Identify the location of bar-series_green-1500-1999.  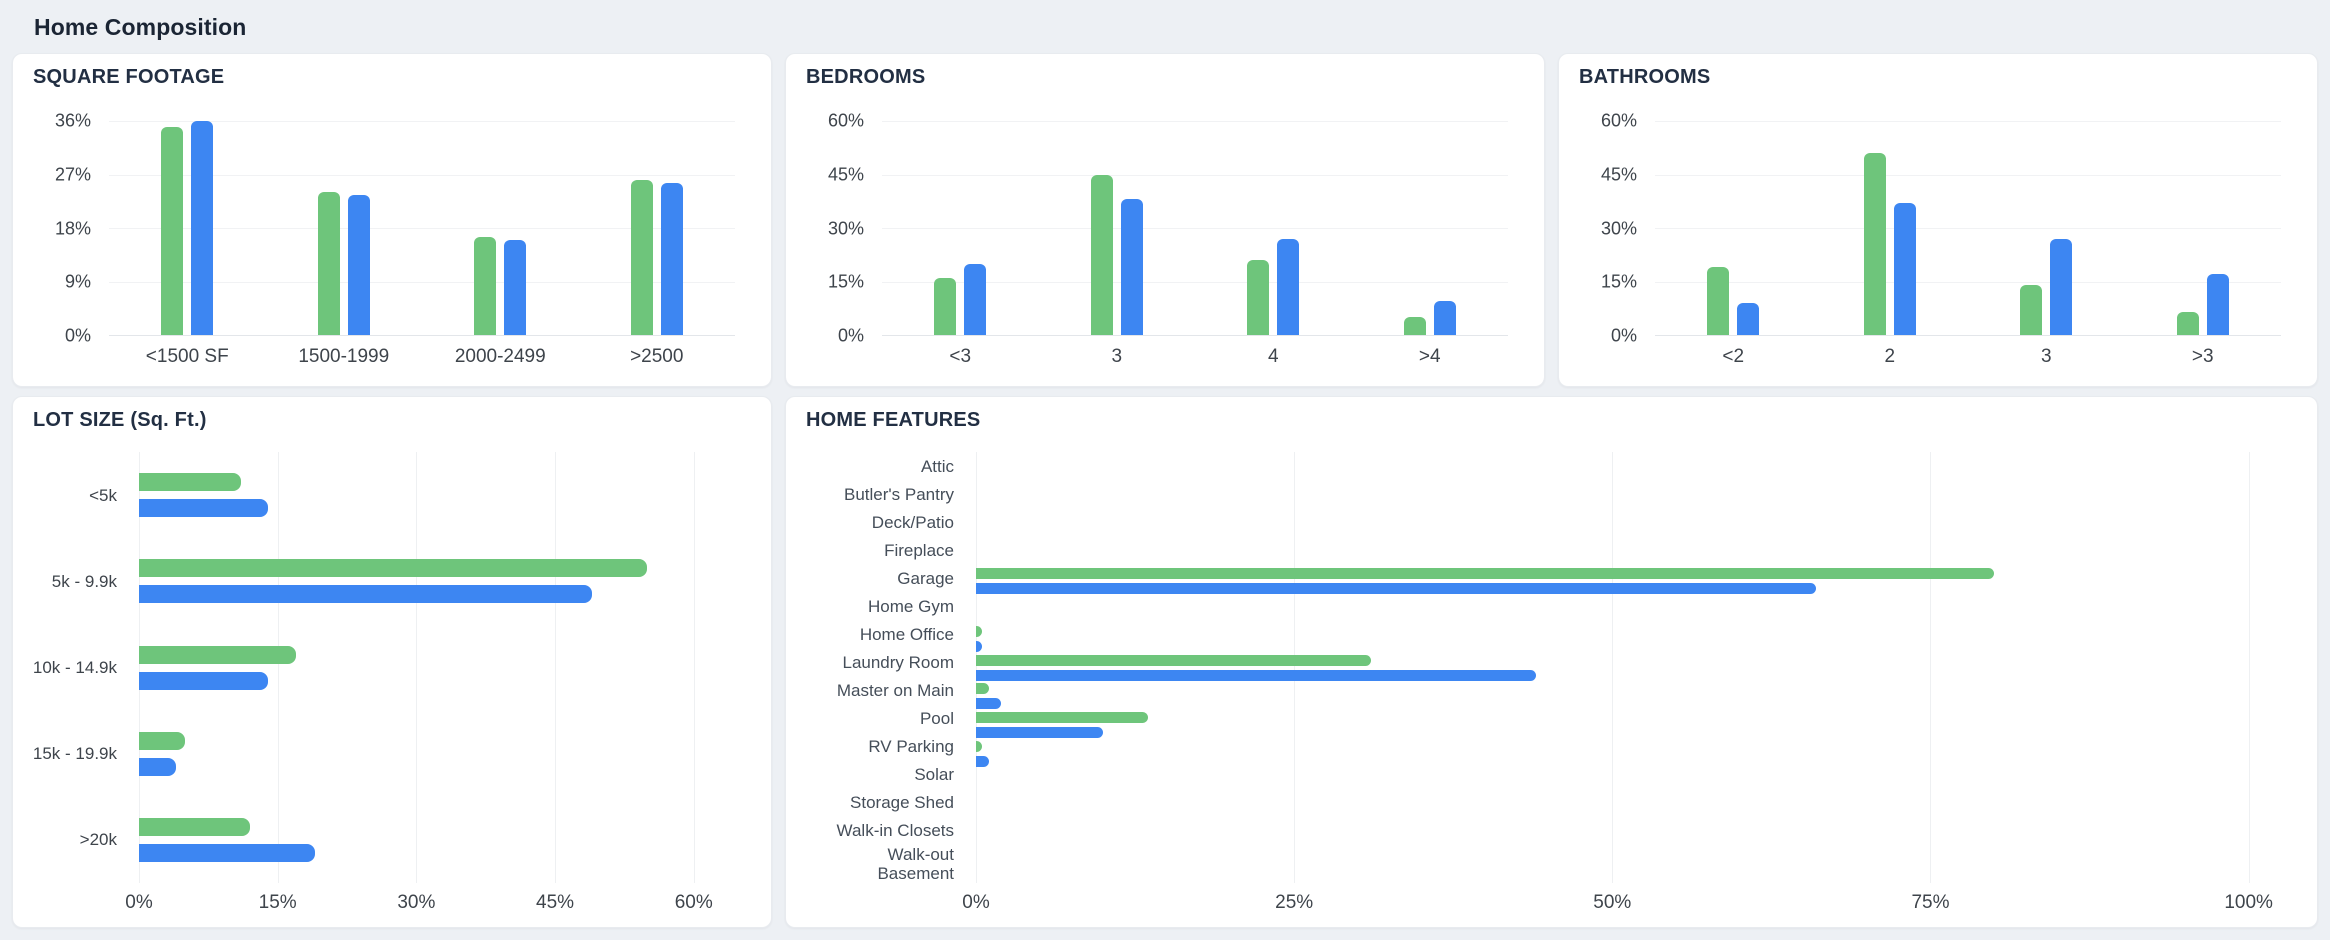
(328, 263).